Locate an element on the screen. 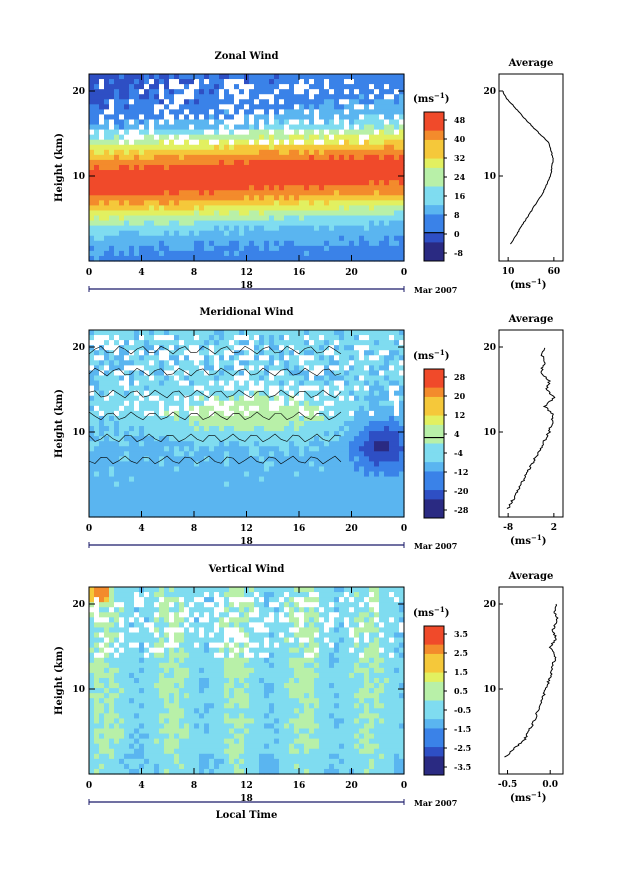 This screenshot has width=619, height=873. y-tick-label: 10 is located at coordinates (78, 433).